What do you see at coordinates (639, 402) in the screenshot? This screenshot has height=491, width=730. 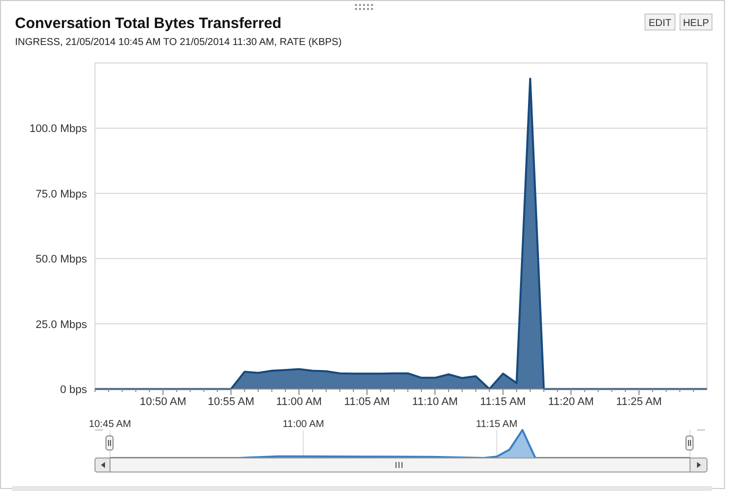 I see `x-tick-label: 11:25 AM` at bounding box center [639, 402].